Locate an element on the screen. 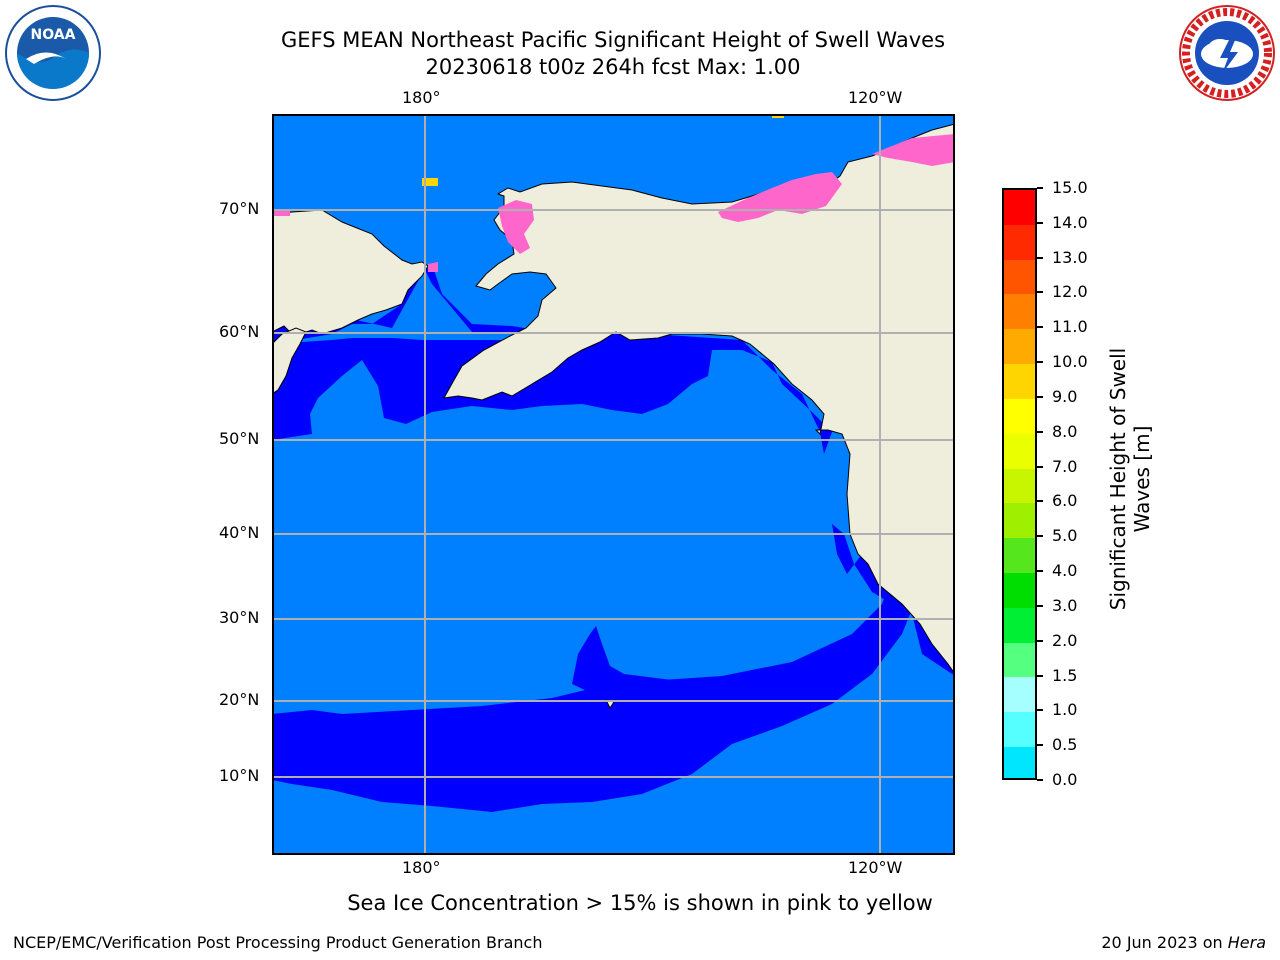 Image resolution: width=1280 pixels, height=960 pixels. noaa-logo: NOAA is located at coordinates (53, 55).